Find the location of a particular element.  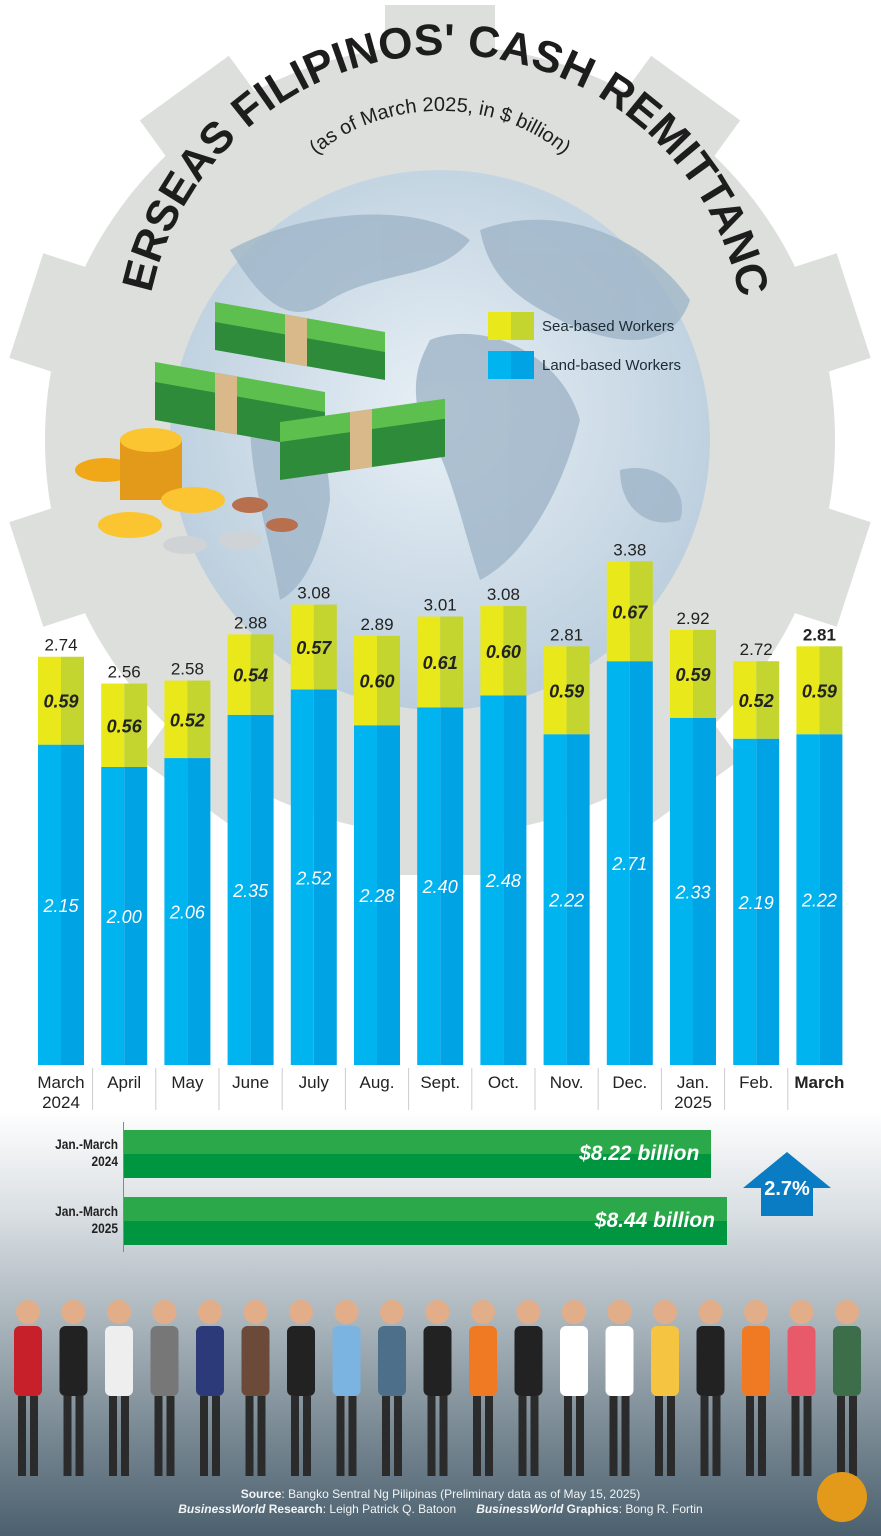

label-land: 2.19 is located at coordinates (756, 903).